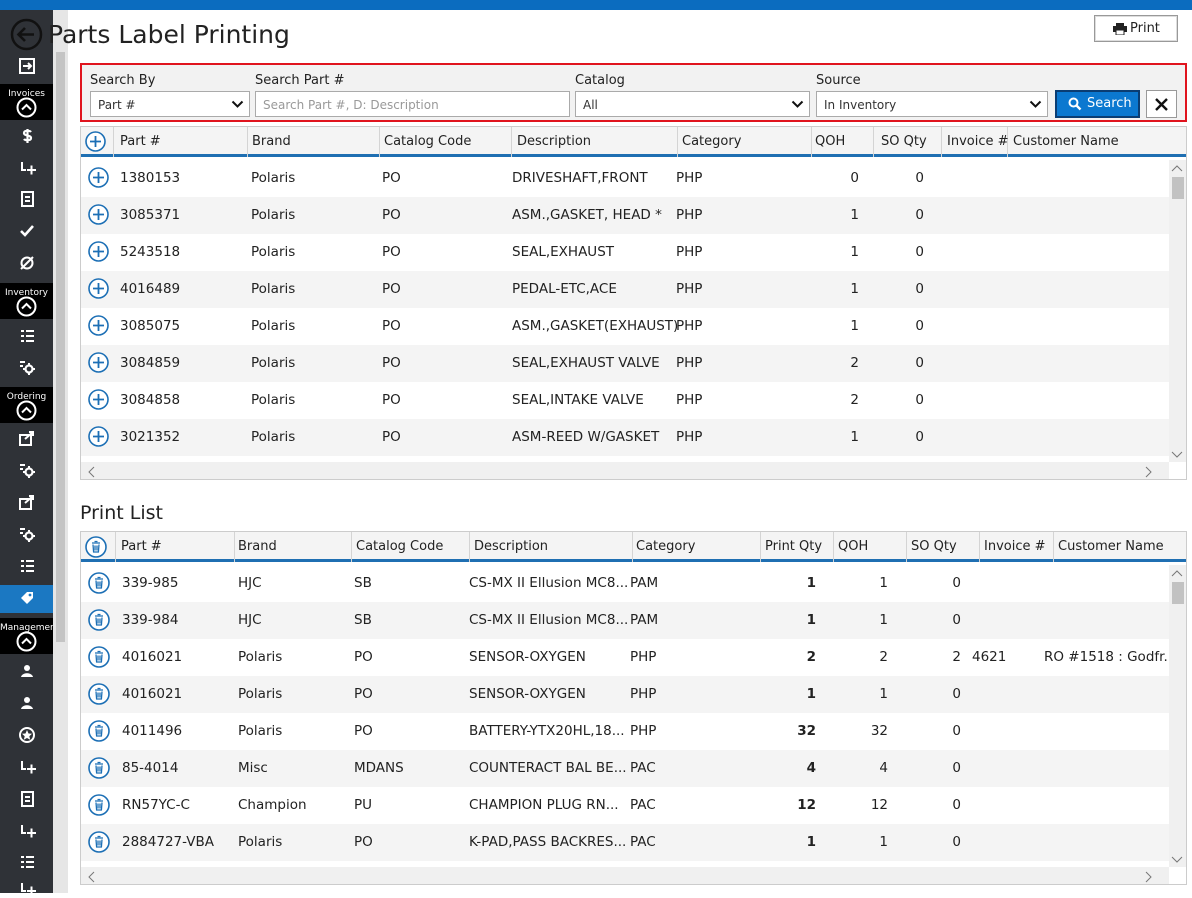 This screenshot has width=1192, height=898. What do you see at coordinates (1109, 103) in the screenshot?
I see `search-button-label: Search` at bounding box center [1109, 103].